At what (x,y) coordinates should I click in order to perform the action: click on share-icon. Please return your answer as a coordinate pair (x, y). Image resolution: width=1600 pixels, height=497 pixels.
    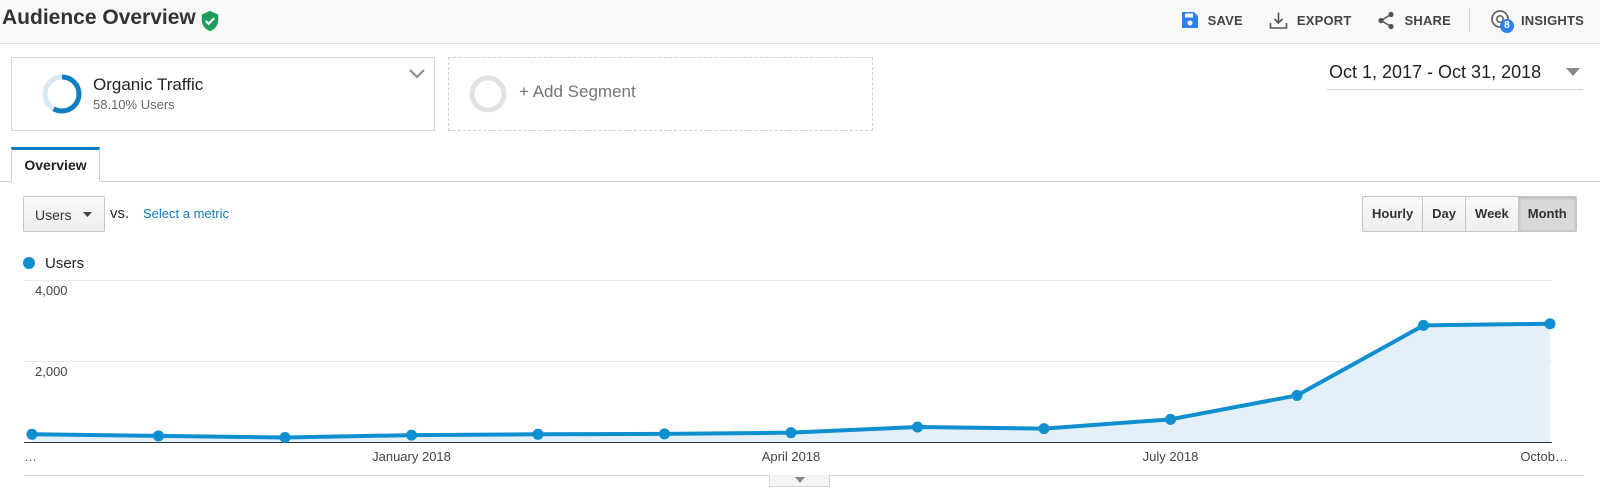
    Looking at the image, I should click on (1386, 20).